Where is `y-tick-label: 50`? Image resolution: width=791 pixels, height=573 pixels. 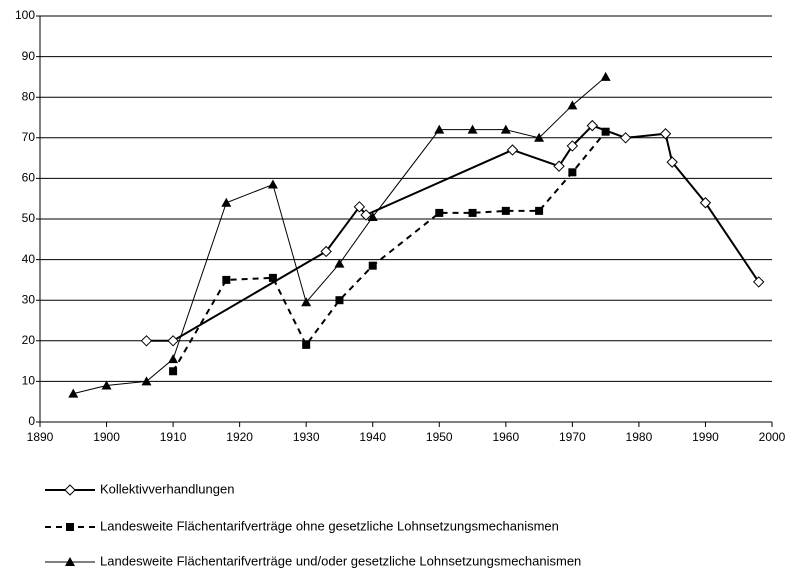 y-tick-label: 50 is located at coordinates (29, 218).